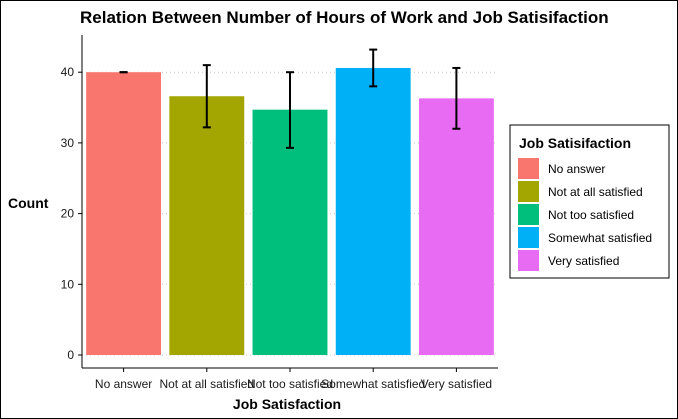  I want to click on y-tick-label: 30, so click(68, 143).